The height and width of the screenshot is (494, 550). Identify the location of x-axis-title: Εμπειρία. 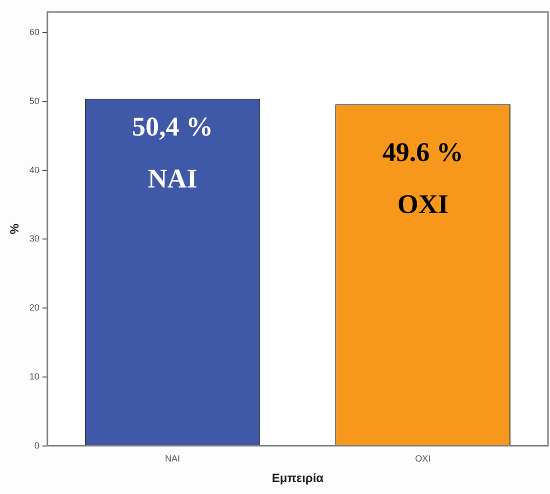
(298, 478).